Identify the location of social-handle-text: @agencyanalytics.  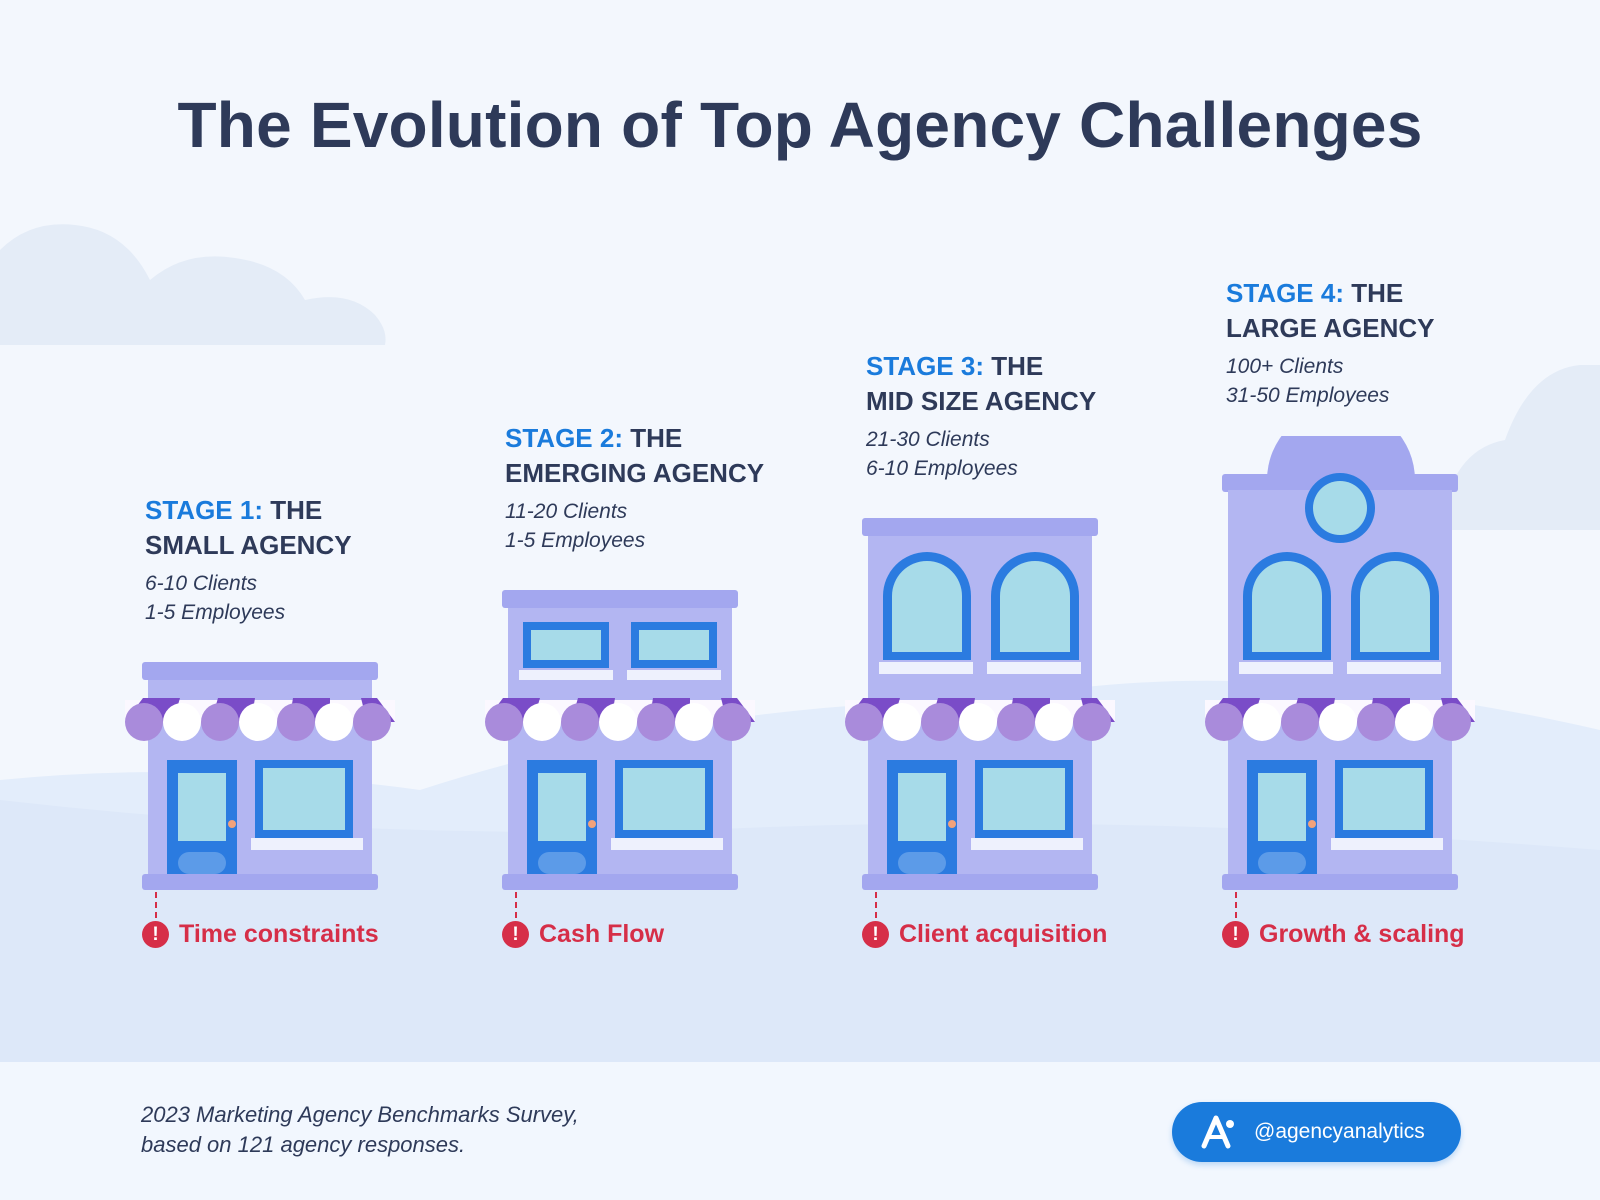
(1339, 1131).